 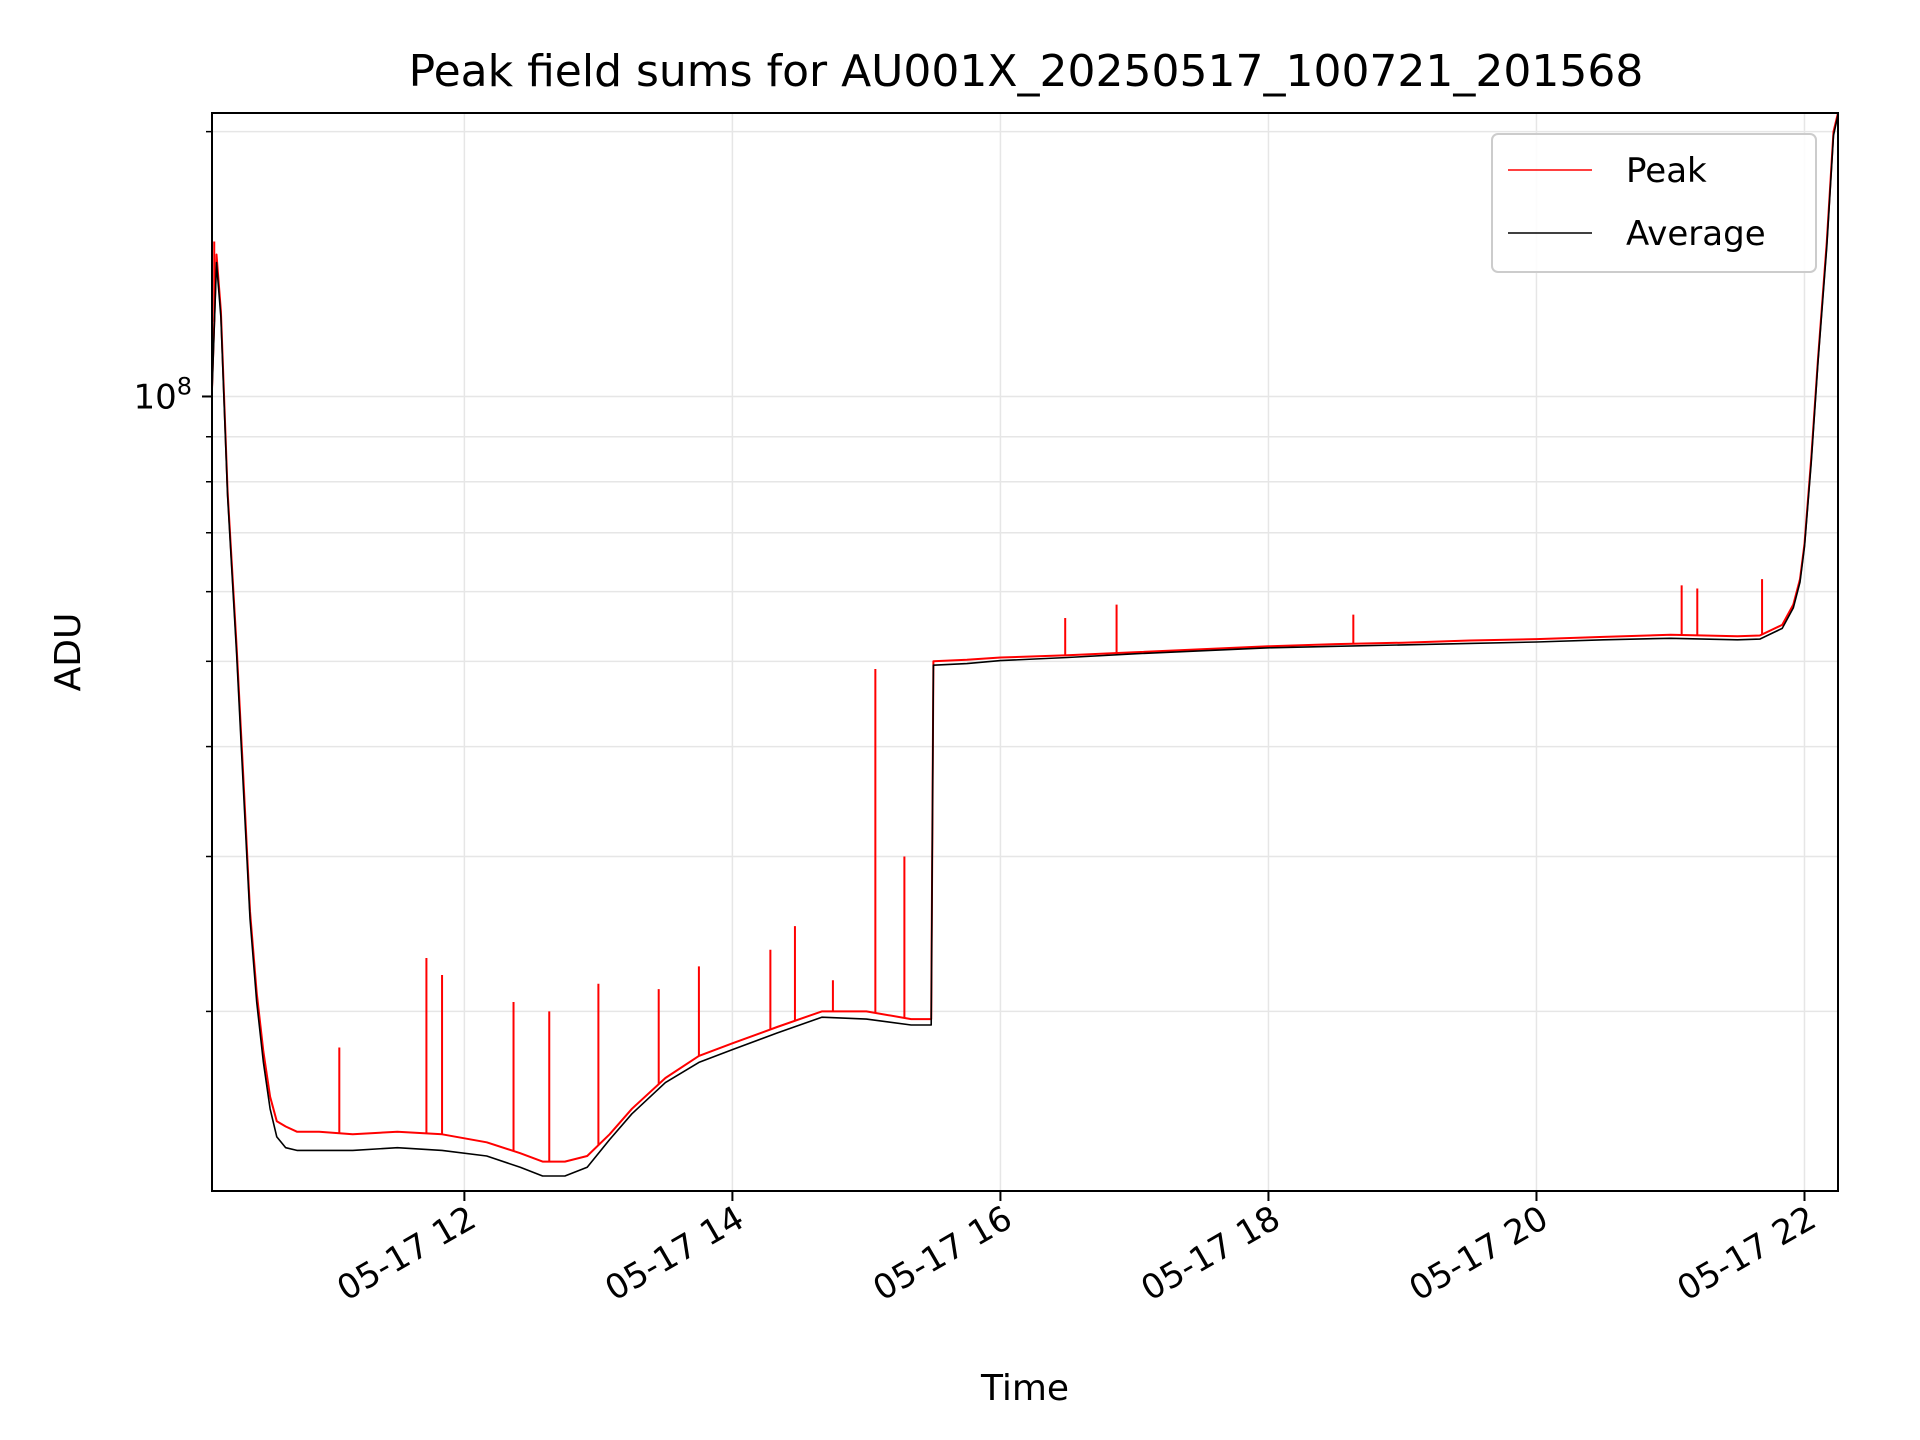 What do you see at coordinates (1024, 1388) in the screenshot?
I see `x-axis-label: Time` at bounding box center [1024, 1388].